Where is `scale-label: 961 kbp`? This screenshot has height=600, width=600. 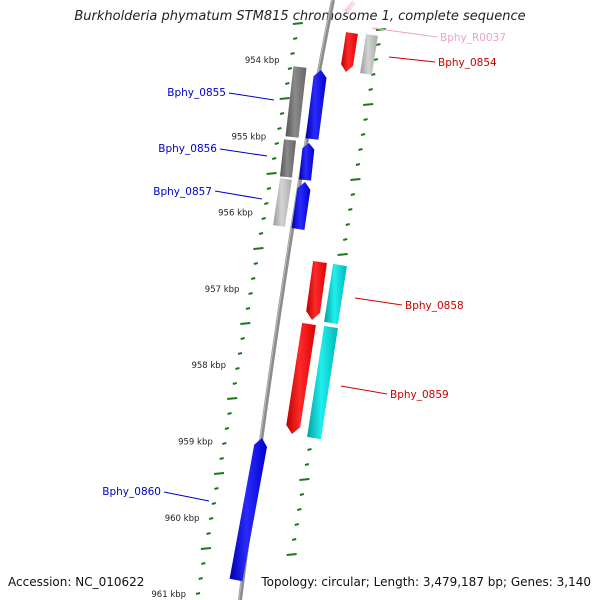
scale-label: 961 kbp is located at coordinates (168, 595).